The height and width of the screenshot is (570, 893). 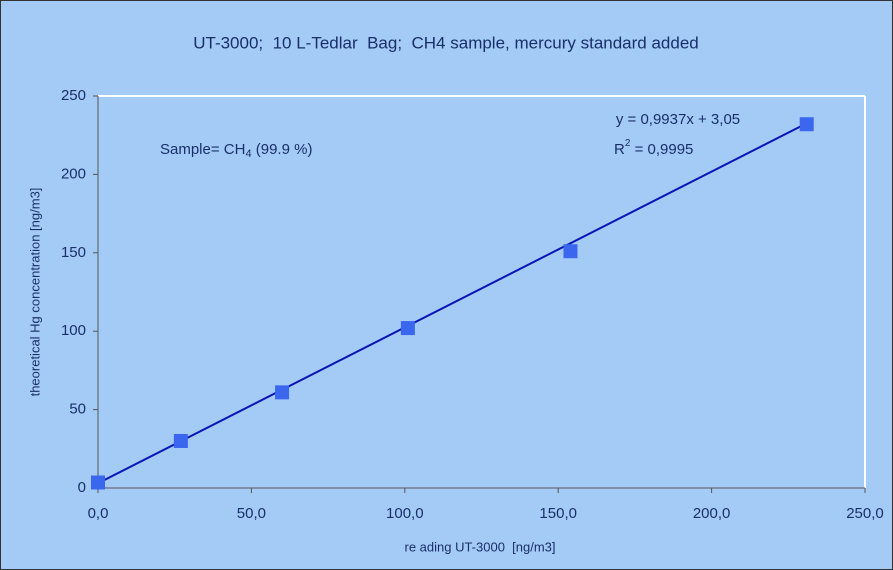 I want to click on sample-note: Sample= CH4 (99.9 %), so click(x=236, y=150).